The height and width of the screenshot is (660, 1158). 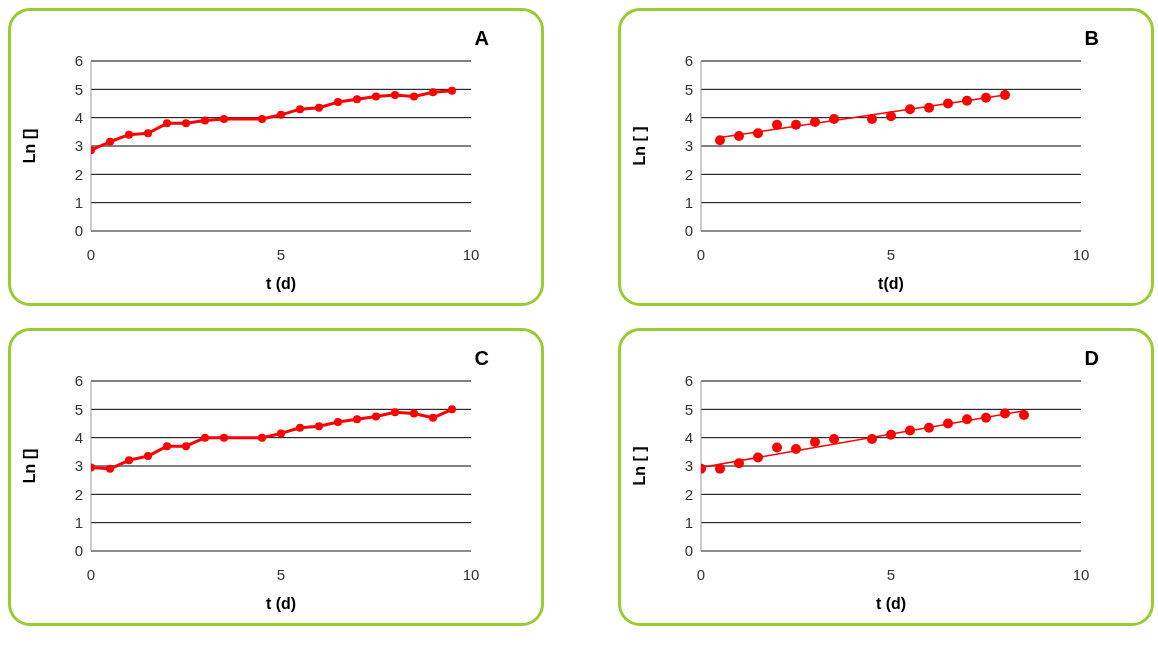 What do you see at coordinates (481, 358) in the screenshot?
I see `chart-title: C` at bounding box center [481, 358].